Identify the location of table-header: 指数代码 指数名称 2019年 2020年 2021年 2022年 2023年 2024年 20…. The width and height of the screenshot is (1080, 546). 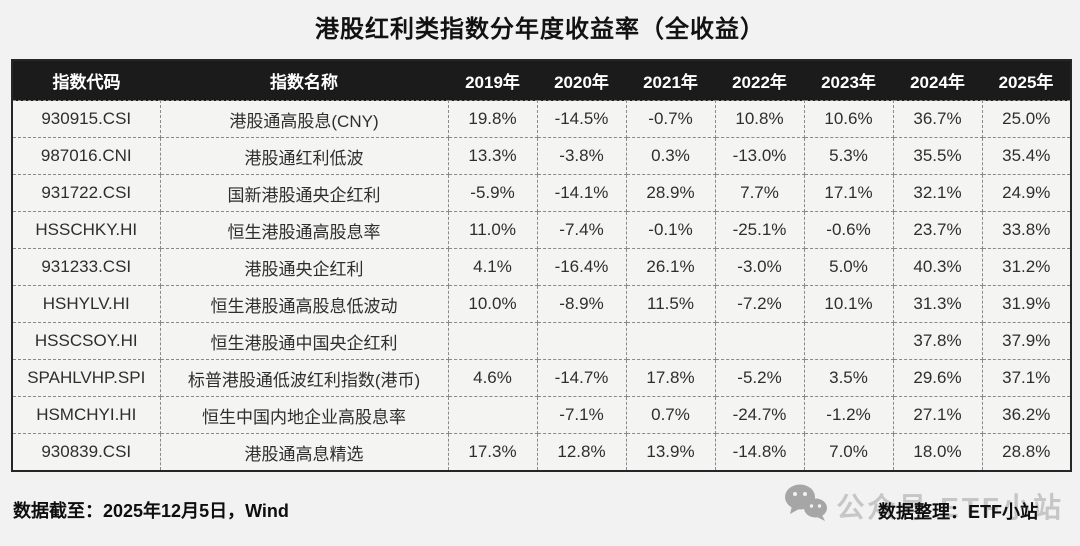
(541, 80).